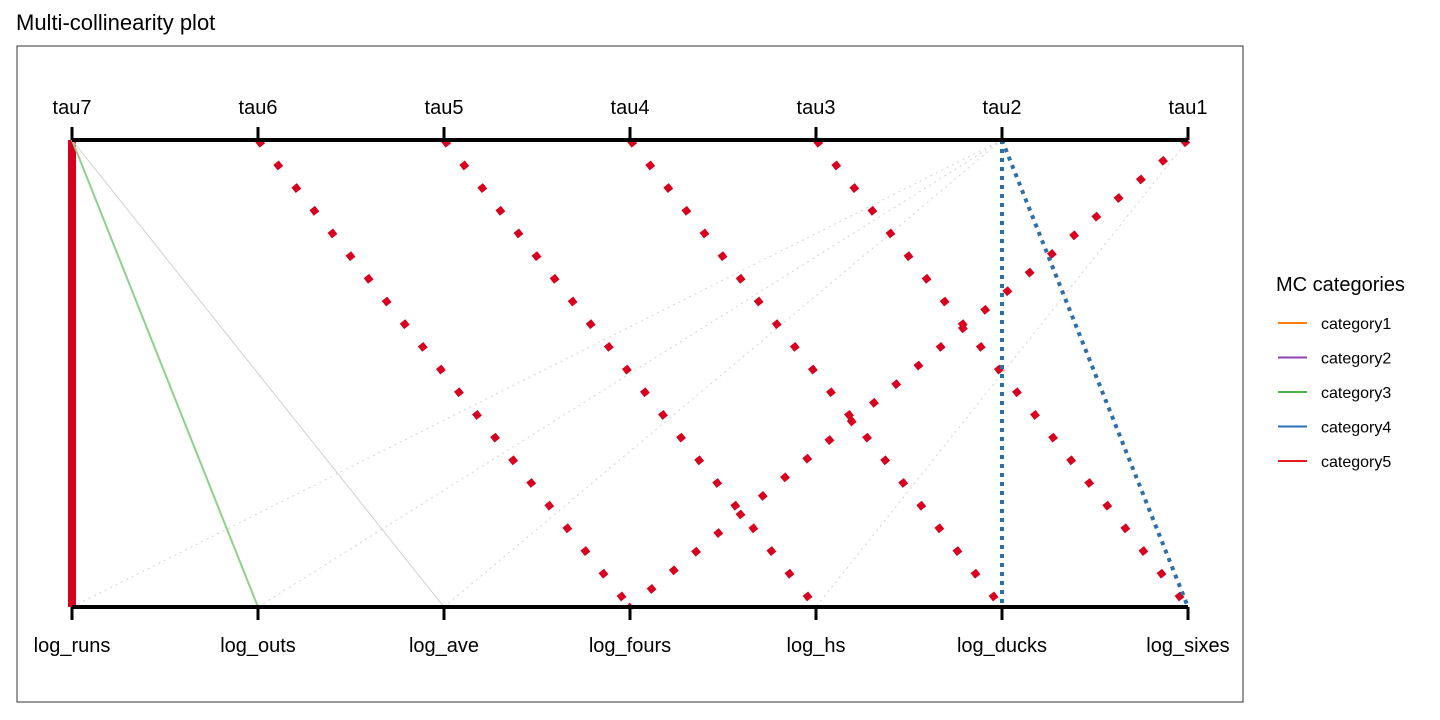 The width and height of the screenshot is (1440, 720). I want to click on bottom-tick-label: log_hs, so click(816, 646).